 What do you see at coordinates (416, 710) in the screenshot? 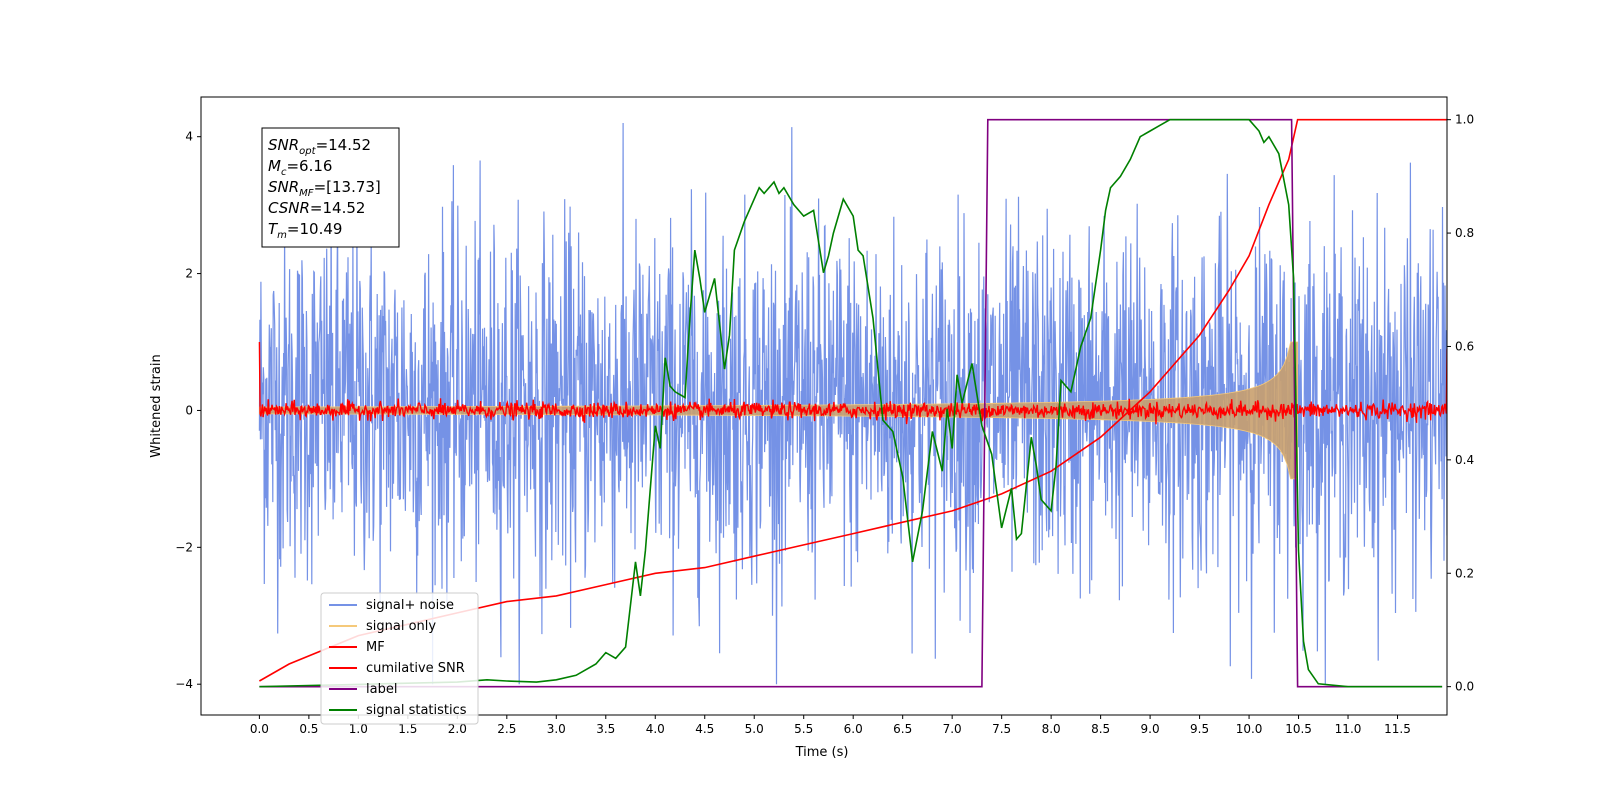
I see `legend-label: signal statistics` at bounding box center [416, 710].